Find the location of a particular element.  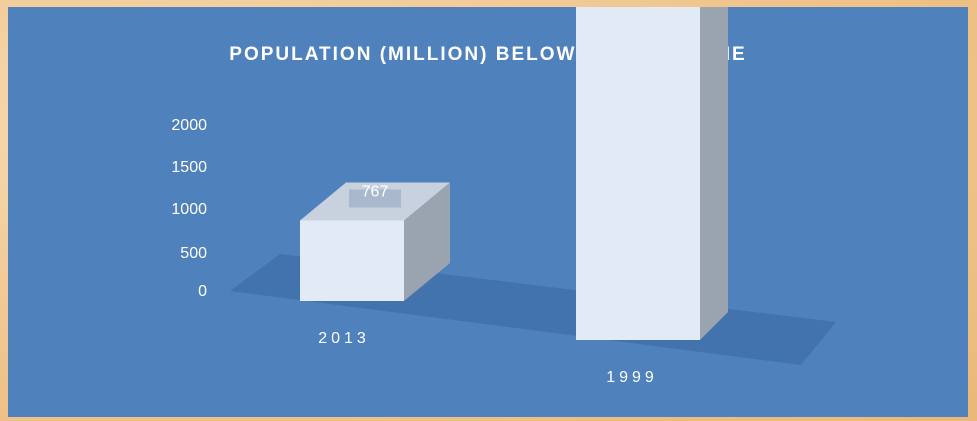

data-label-box is located at coordinates (375, 198).